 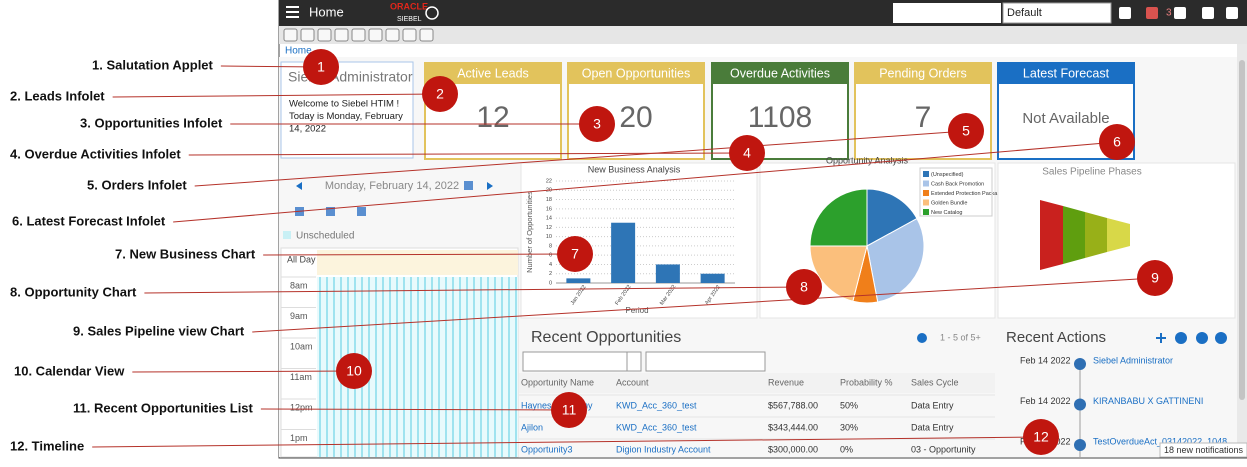 What do you see at coordinates (301, 346) in the screenshot?
I see `time-label: 10am` at bounding box center [301, 346].